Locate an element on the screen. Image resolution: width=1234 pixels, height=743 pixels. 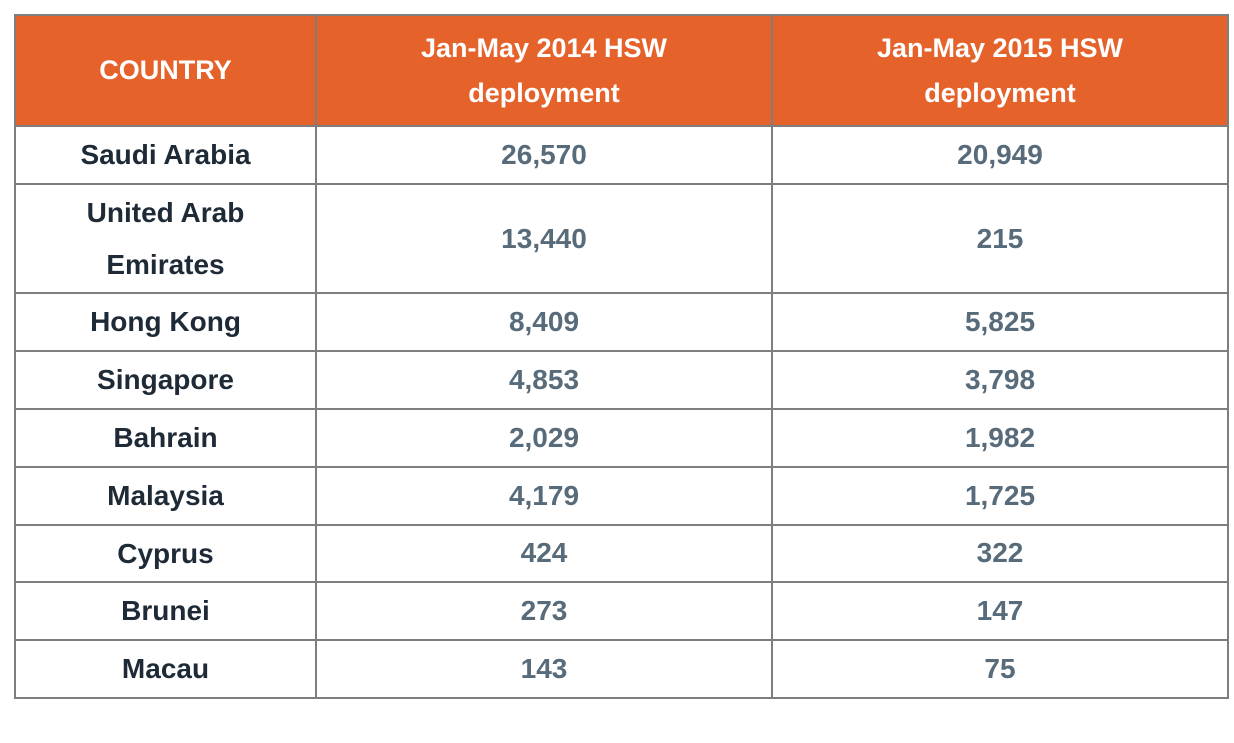
value-2014-cell: 13,440 is located at coordinates (544, 238).